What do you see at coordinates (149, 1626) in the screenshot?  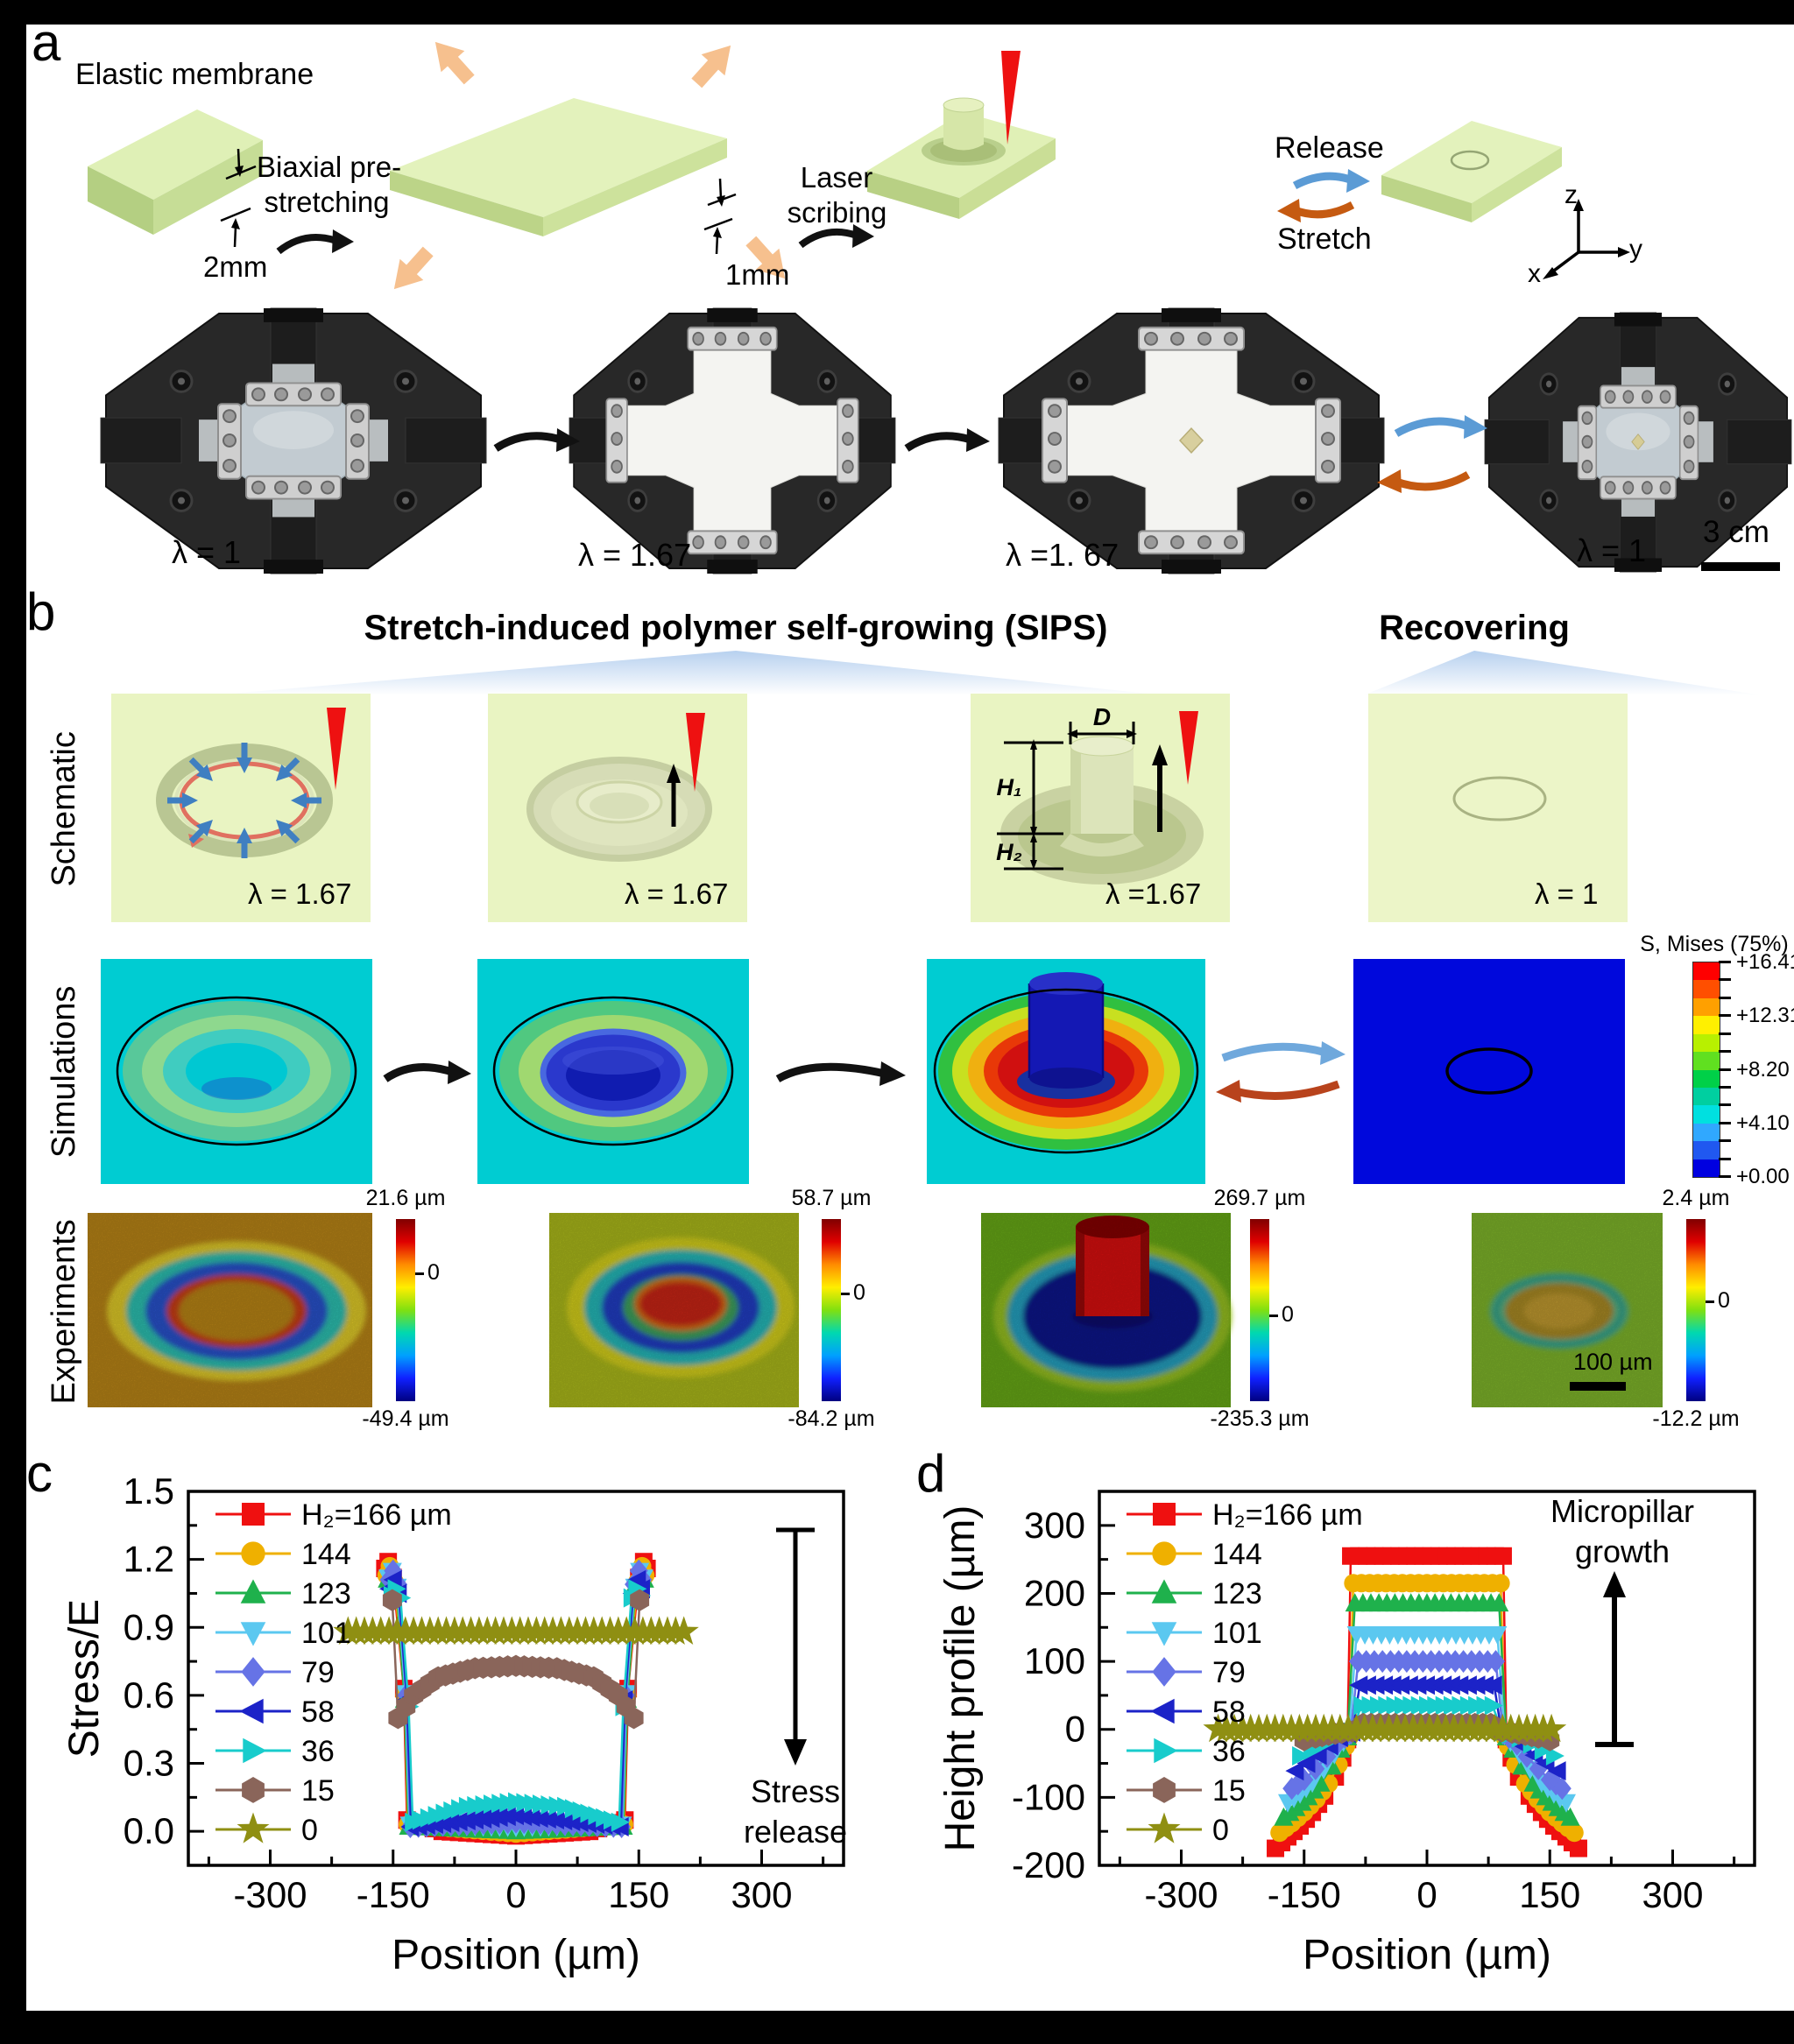 I see `y-tick-label: 0.9` at bounding box center [149, 1626].